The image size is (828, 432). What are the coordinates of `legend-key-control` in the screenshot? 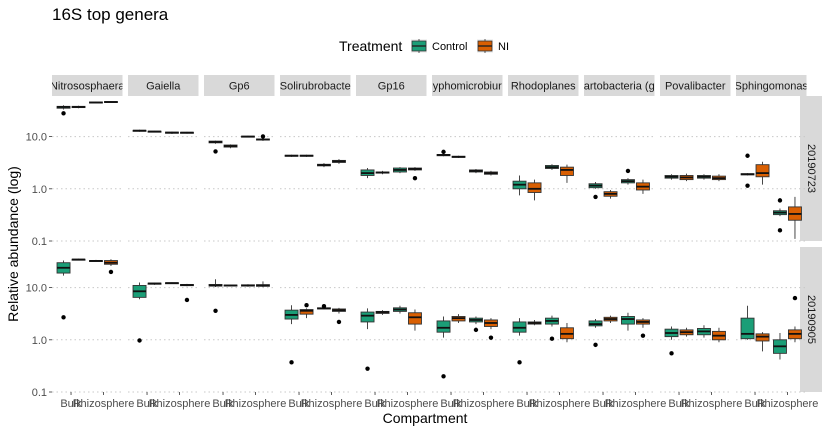 It's located at (419, 46).